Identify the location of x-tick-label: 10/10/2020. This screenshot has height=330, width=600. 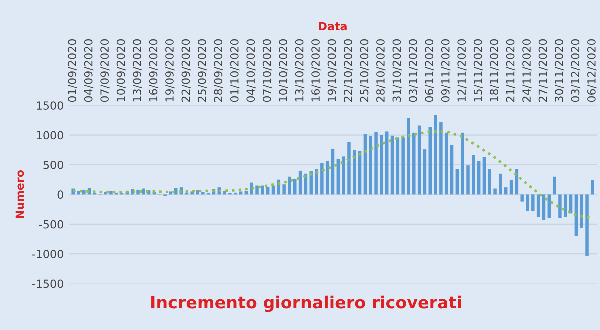
(283, 71).